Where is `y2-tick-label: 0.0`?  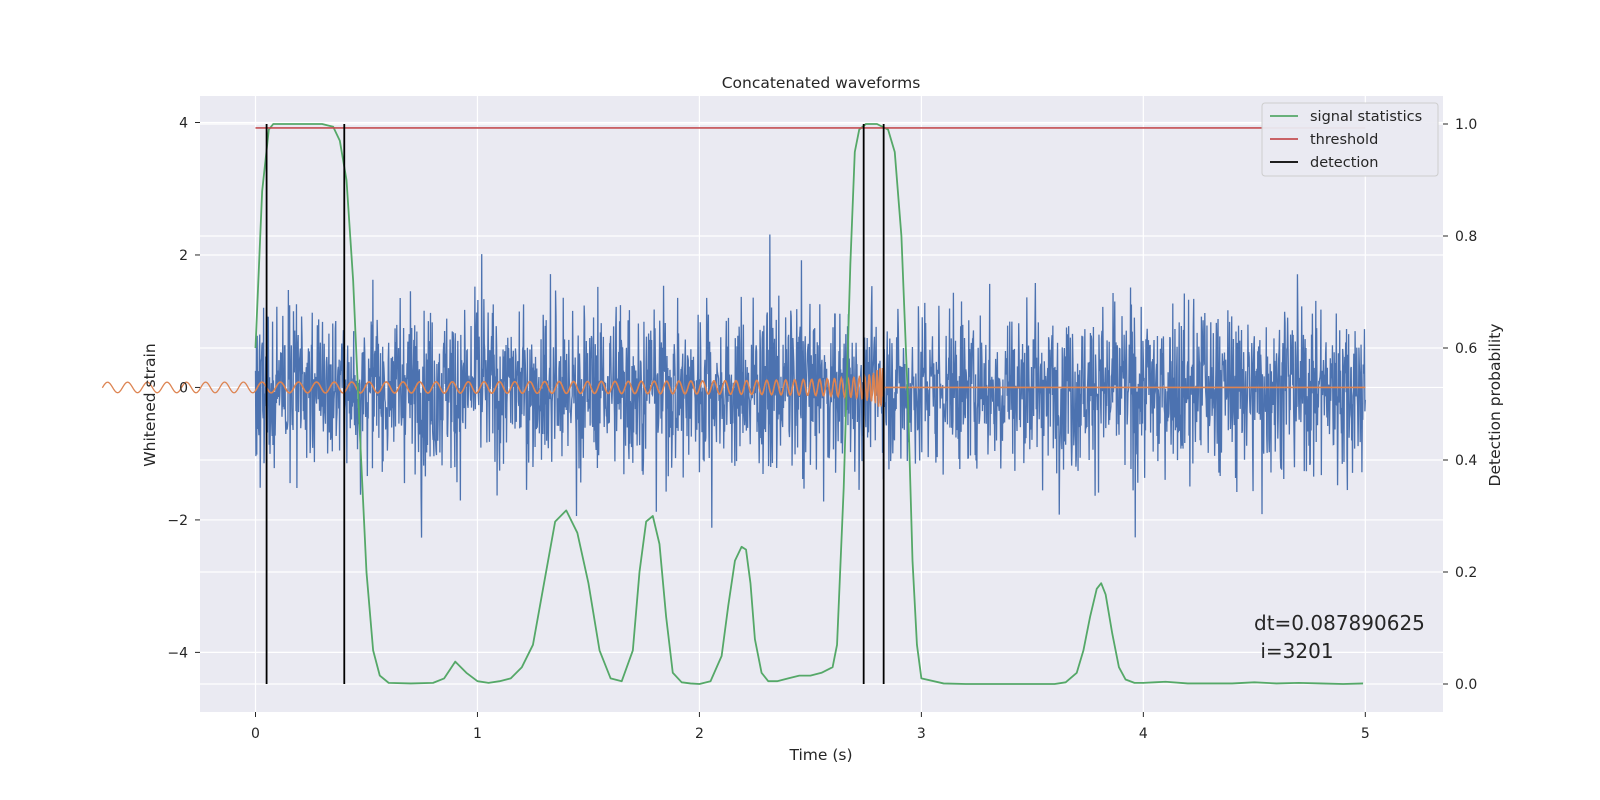
y2-tick-label: 0.0 is located at coordinates (1466, 685).